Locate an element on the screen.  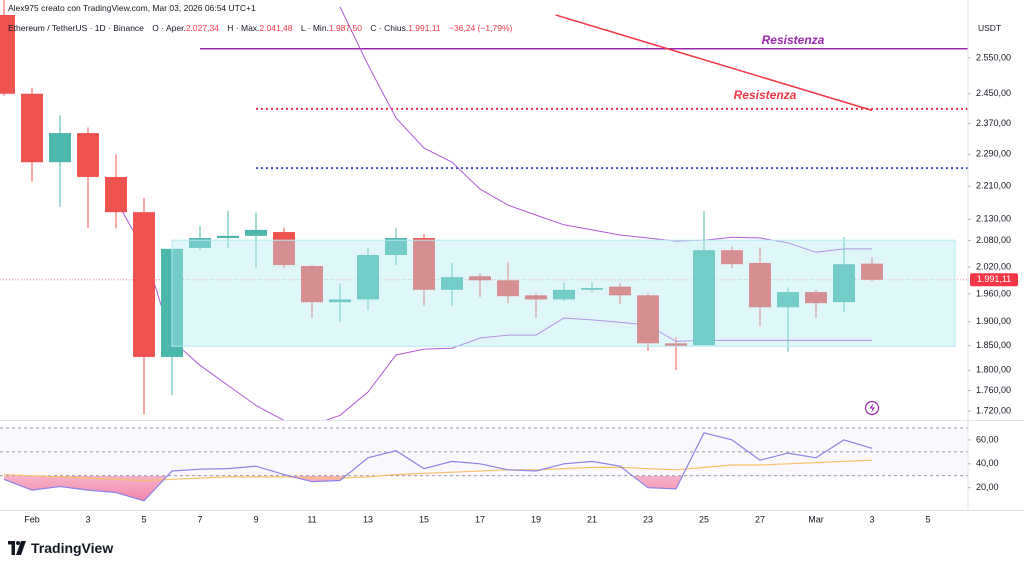
last-price-box is located at coordinates (994, 280).